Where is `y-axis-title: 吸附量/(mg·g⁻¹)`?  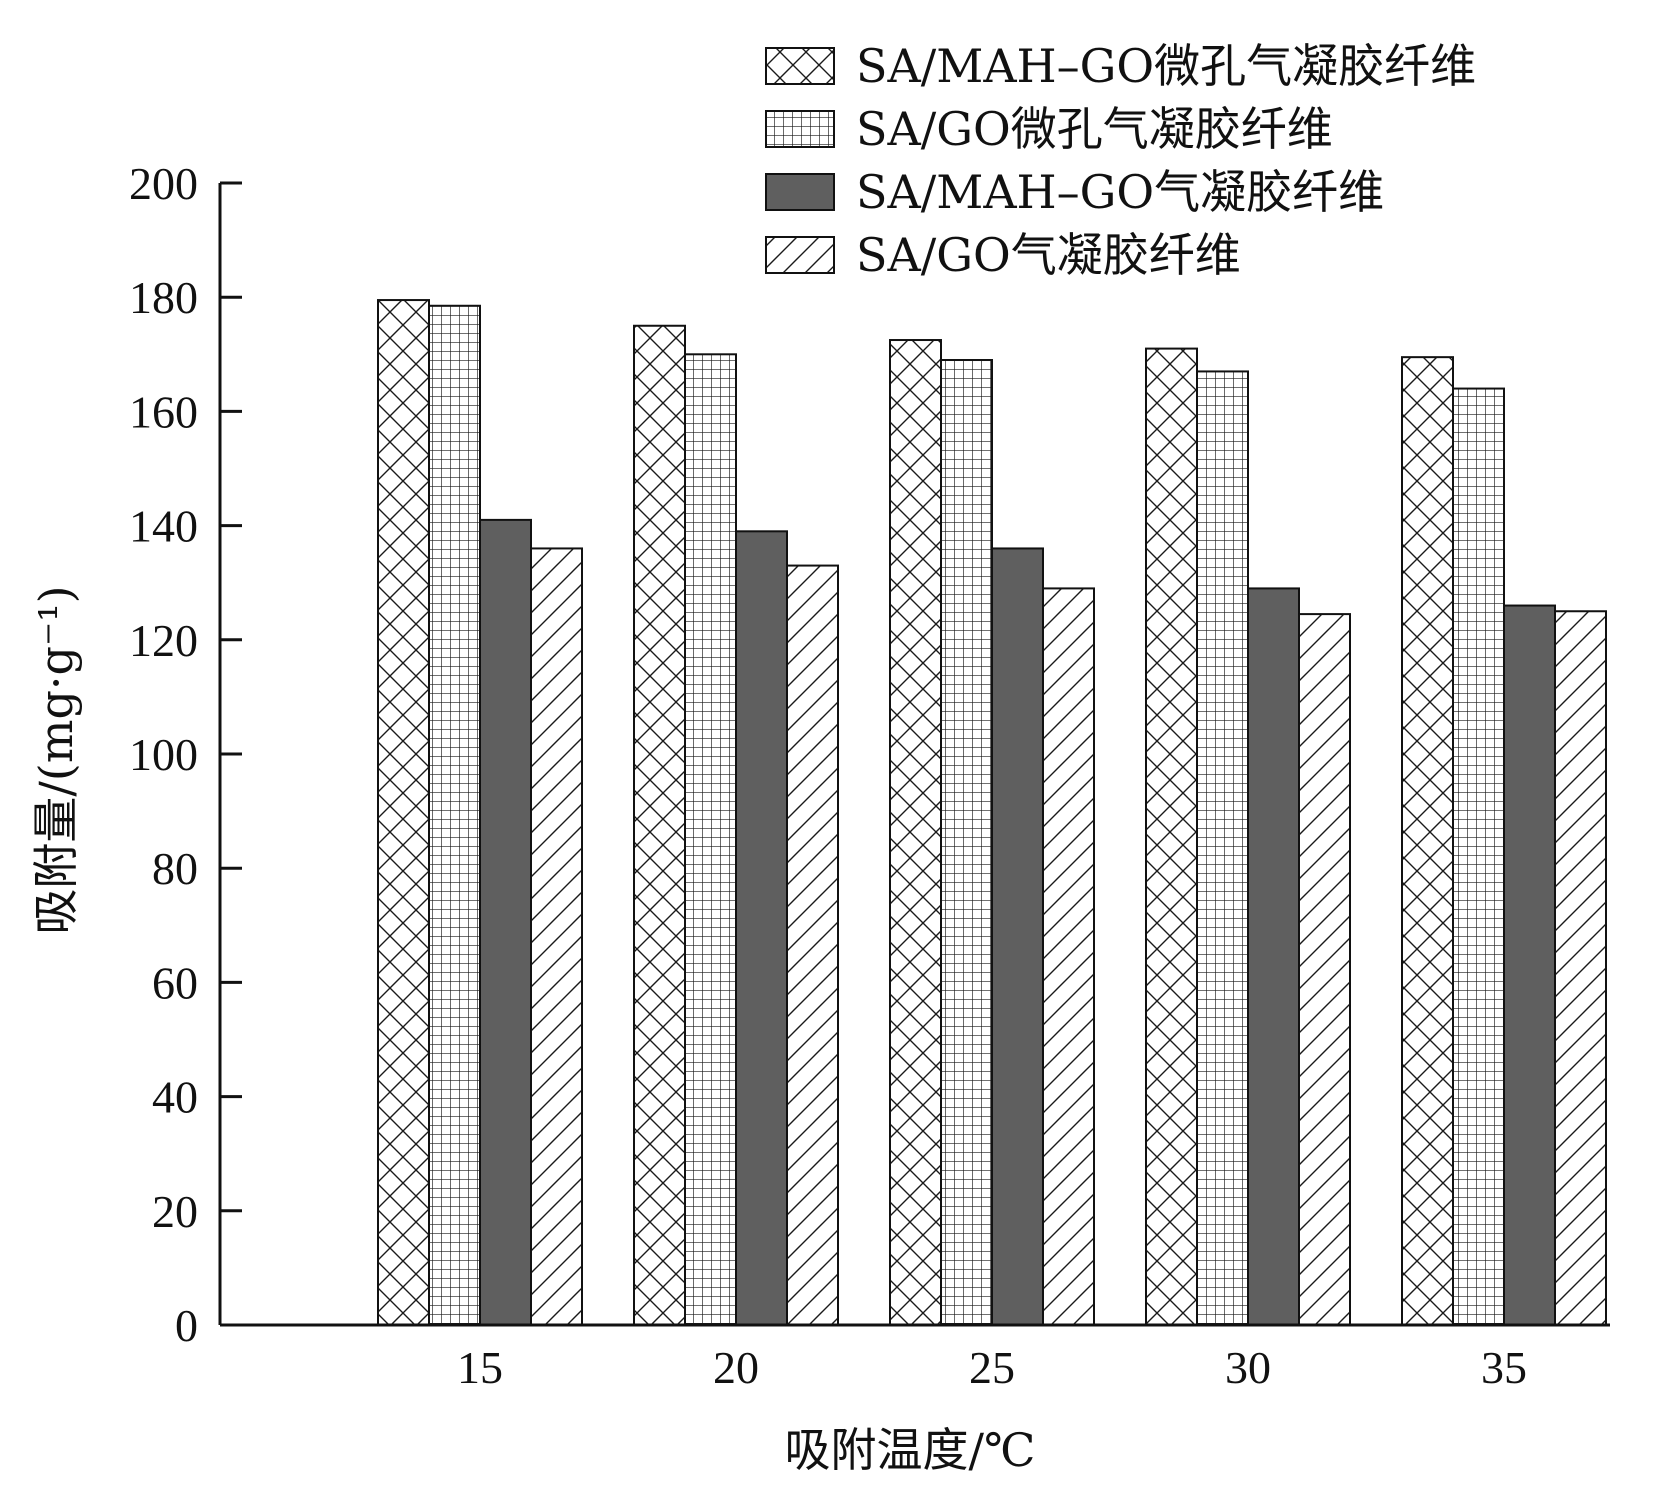
y-axis-title: 吸附量/(mg·g⁻¹) is located at coordinates (56, 759).